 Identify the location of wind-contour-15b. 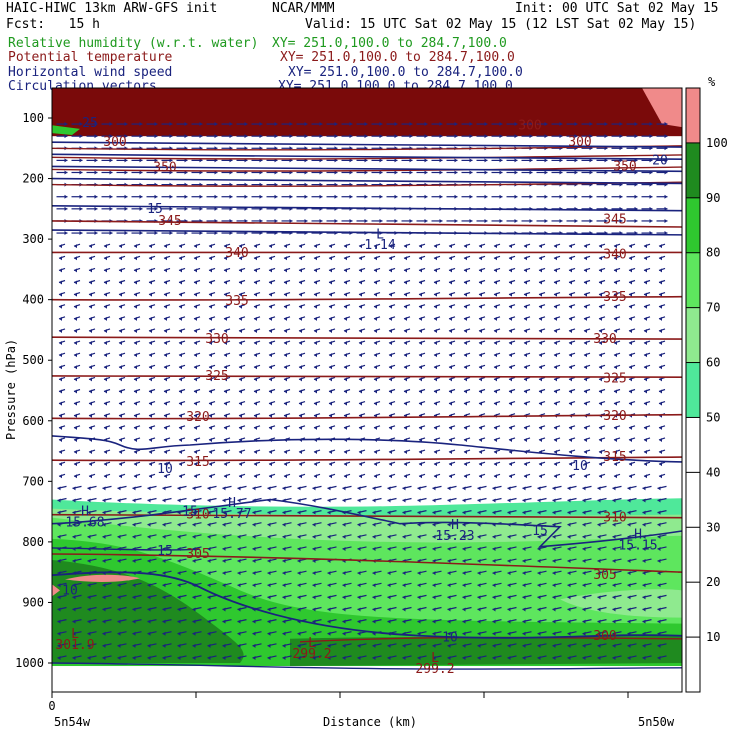
(126, 549).